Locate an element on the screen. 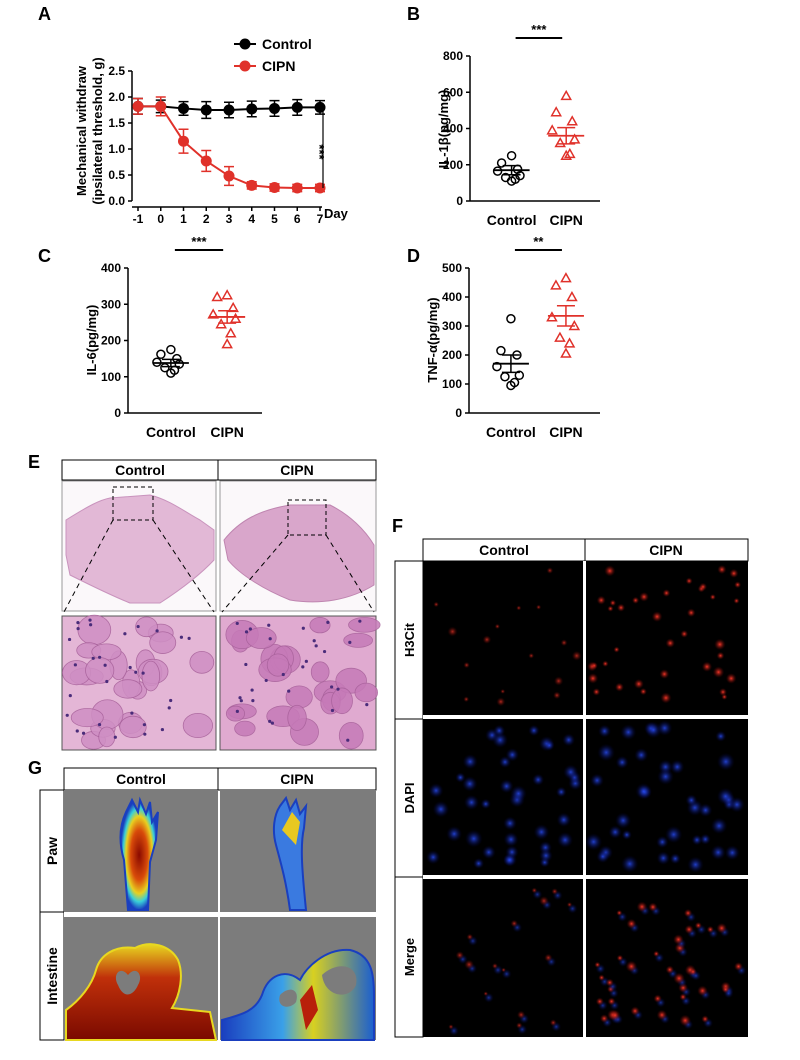 The height and width of the screenshot is (1060, 800). chart-a-x-tick-label: 4 is located at coordinates (251, 219).